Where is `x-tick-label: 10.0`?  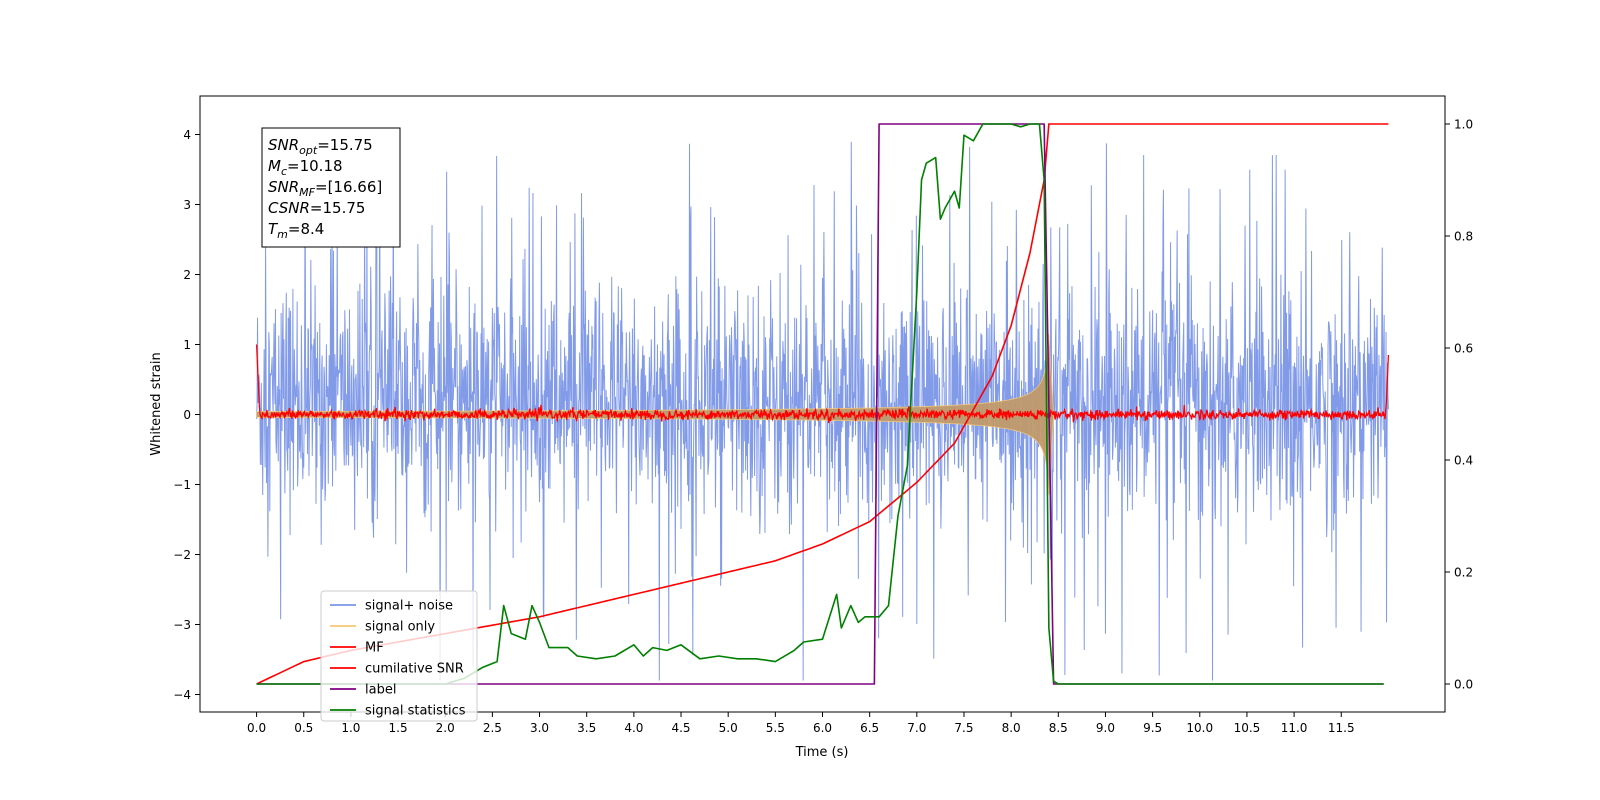
x-tick-label: 10.0 is located at coordinates (1199, 728).